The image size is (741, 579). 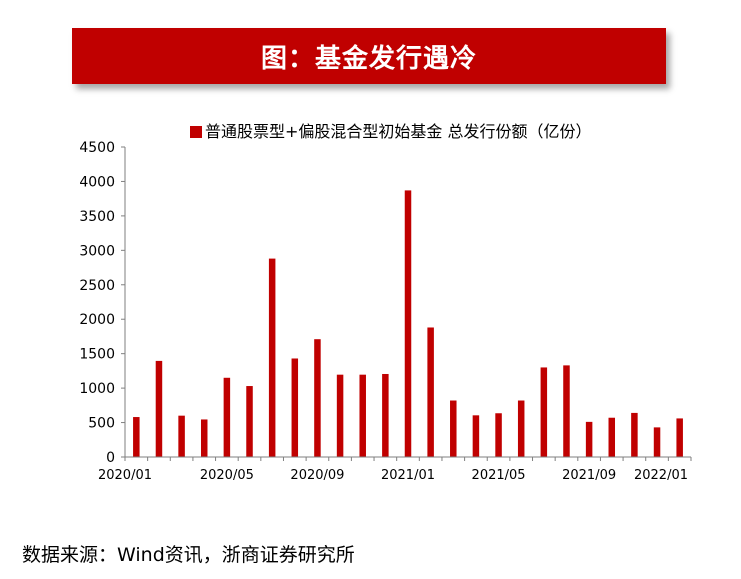 I want to click on source-note: 数据来源：Wind资讯，浙商证券研究所, so click(x=188, y=555).